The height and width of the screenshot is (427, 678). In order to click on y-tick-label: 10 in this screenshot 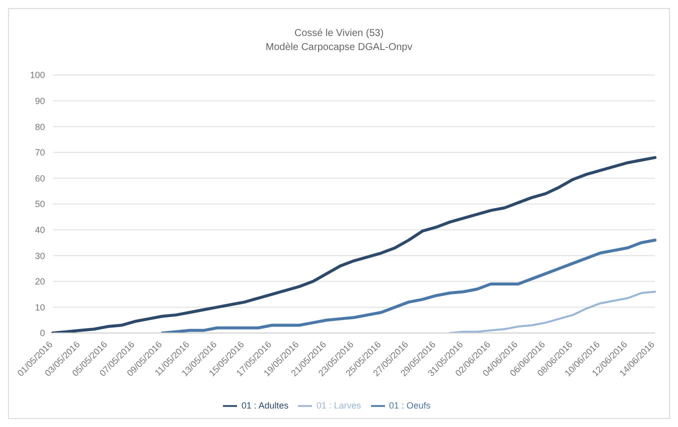, I will do `click(39, 307)`.